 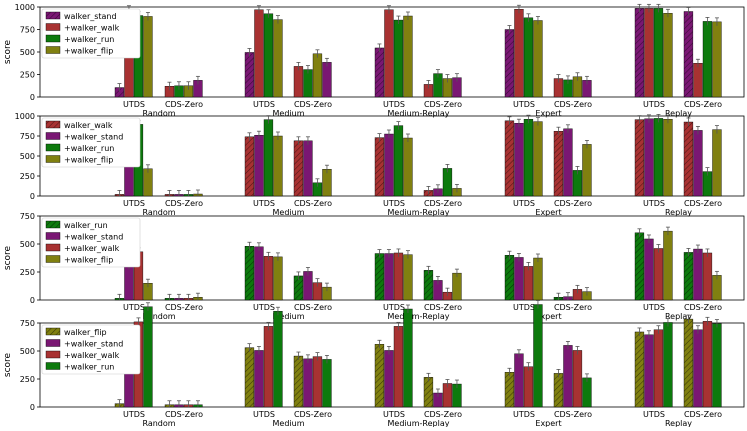 I want to click on legend-label: walker_walk, so click(x=88, y=125).